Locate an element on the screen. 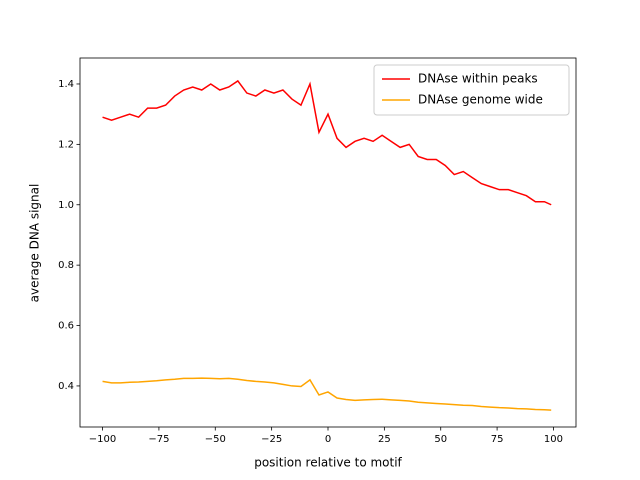 The width and height of the screenshot is (640, 480). x-tick-label: 0 is located at coordinates (328, 439).